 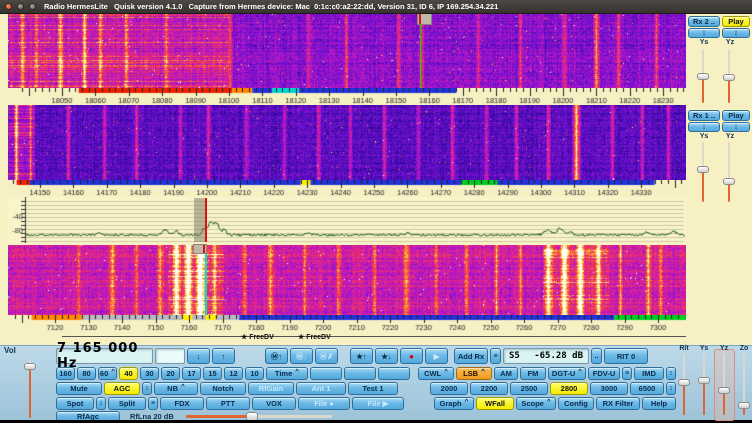 I want to click on main-frequency-scale, so click(x=347, y=323).